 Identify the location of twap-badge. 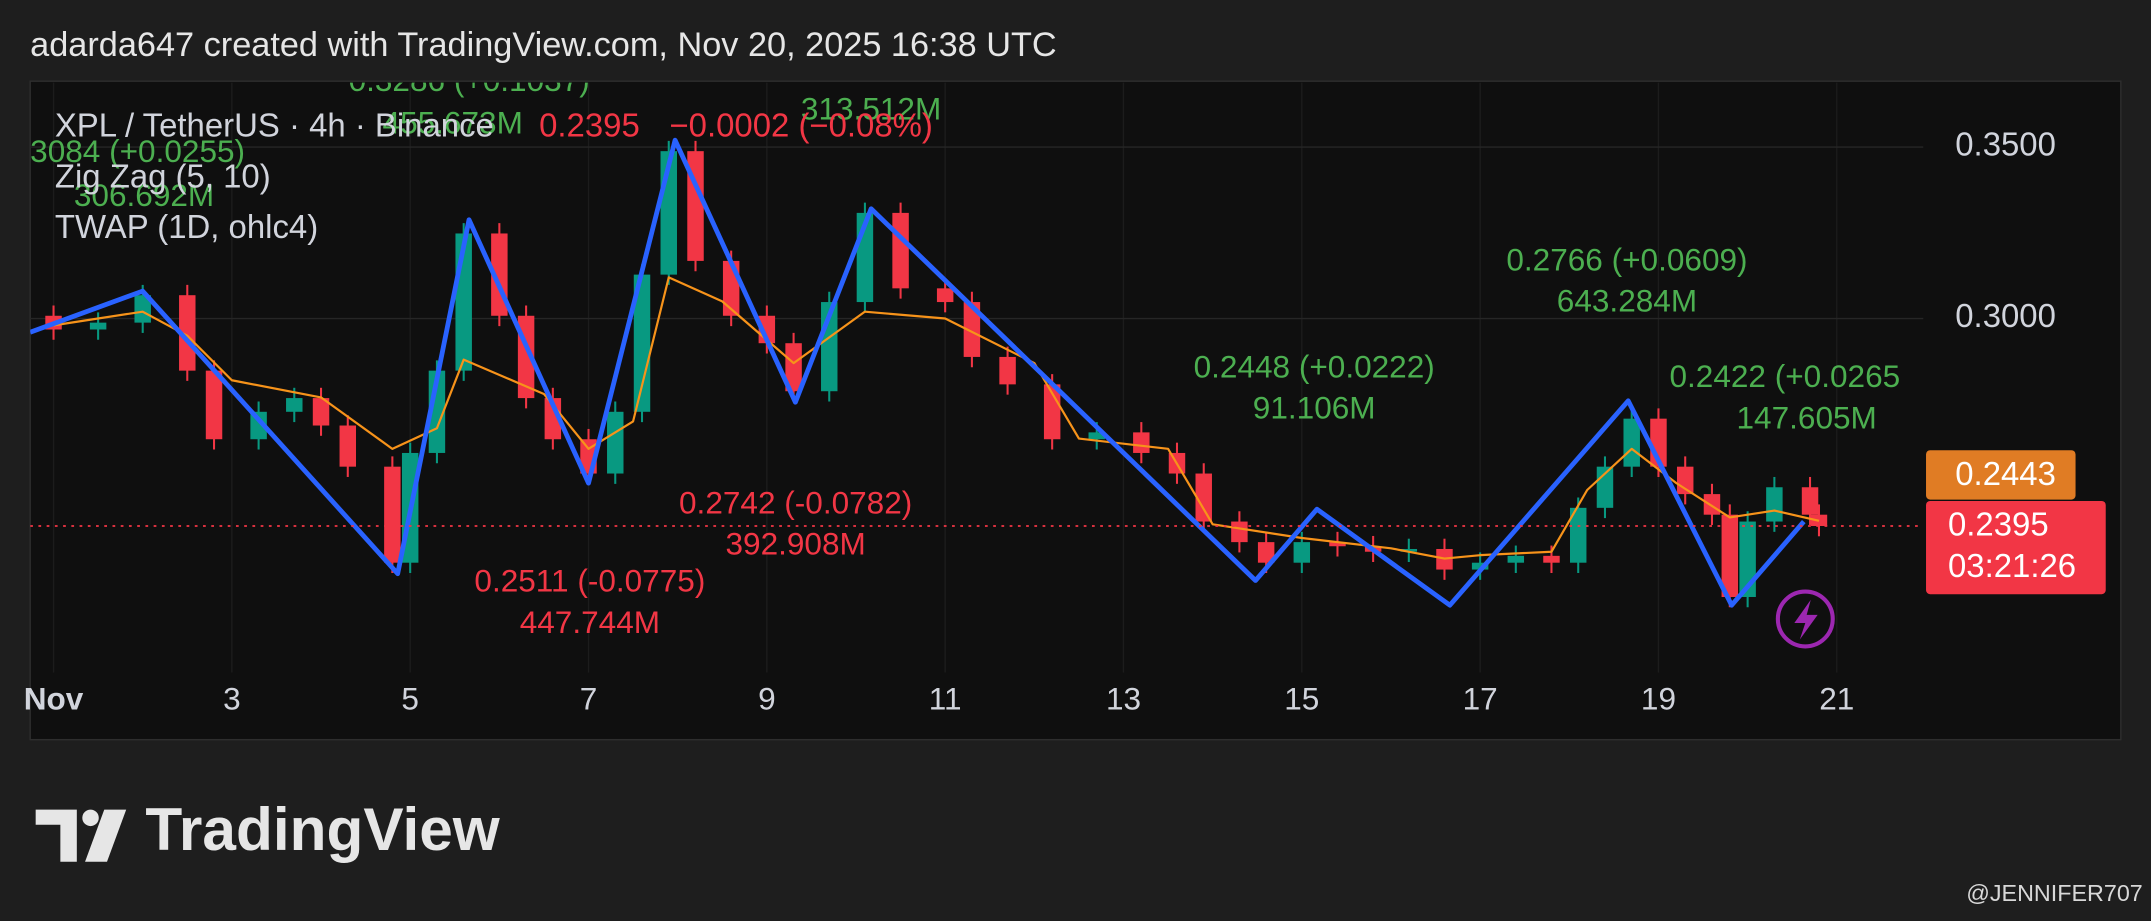
(2001, 475).